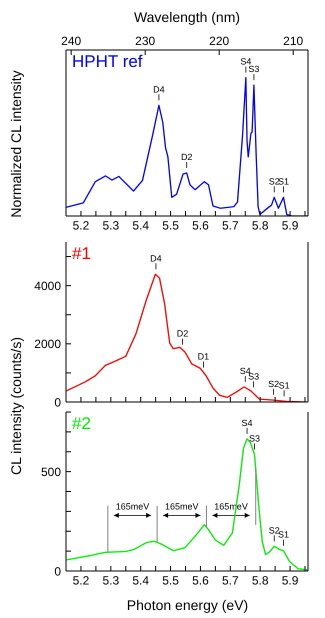  Describe the element at coordinates (51, 471) in the screenshot. I see `y-tick-label: 500` at that location.